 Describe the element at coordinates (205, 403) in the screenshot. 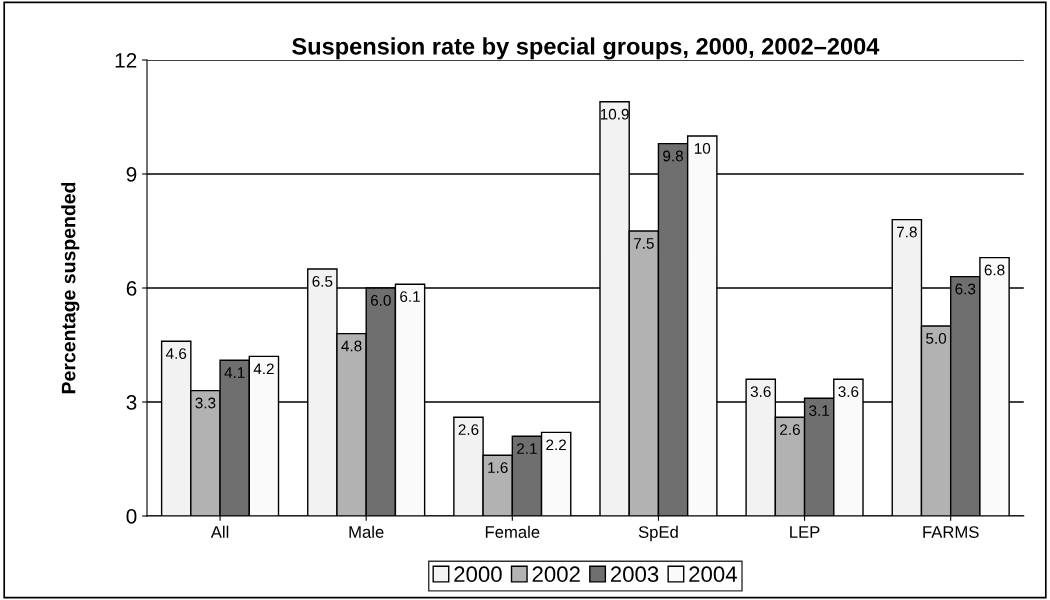

I see `data-label: 3.3` at that location.